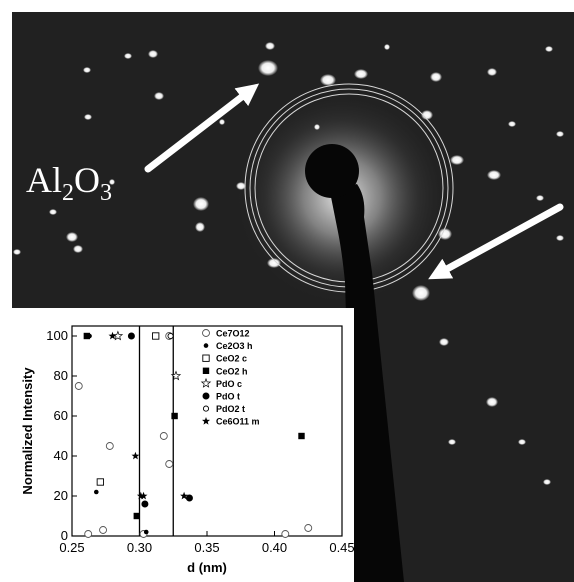 This screenshot has height=582, width=574. I want to click on y-tick-label: 100, so click(57, 335).